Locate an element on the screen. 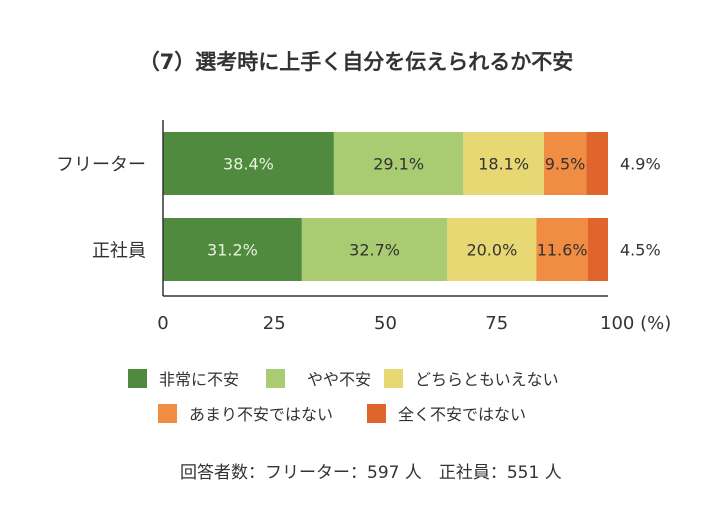  legend-label: あまり不安ではない is located at coordinates (261, 414).